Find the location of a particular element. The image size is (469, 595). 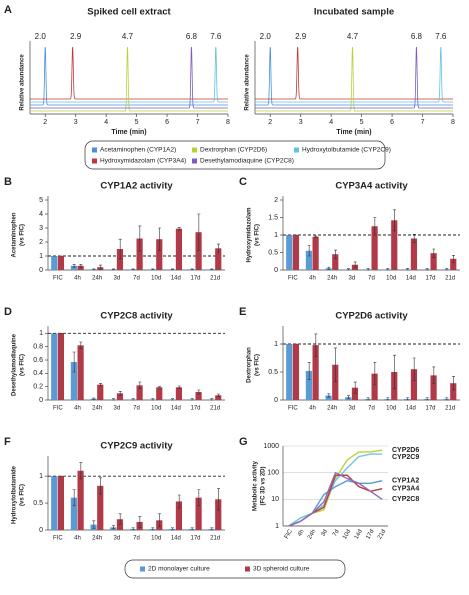

chart-title: CYP2C9 activity is located at coordinates (136, 446).